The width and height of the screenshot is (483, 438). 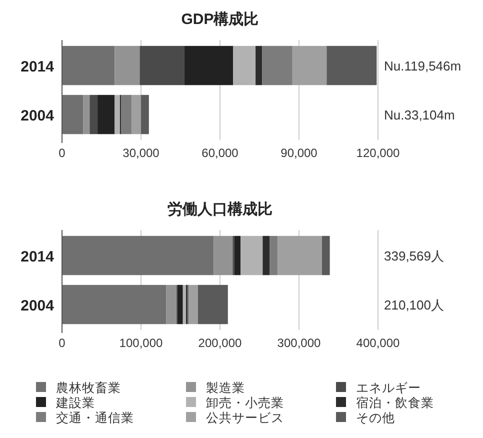 I want to click on x-tick-label: 90,000, so click(x=299, y=153).